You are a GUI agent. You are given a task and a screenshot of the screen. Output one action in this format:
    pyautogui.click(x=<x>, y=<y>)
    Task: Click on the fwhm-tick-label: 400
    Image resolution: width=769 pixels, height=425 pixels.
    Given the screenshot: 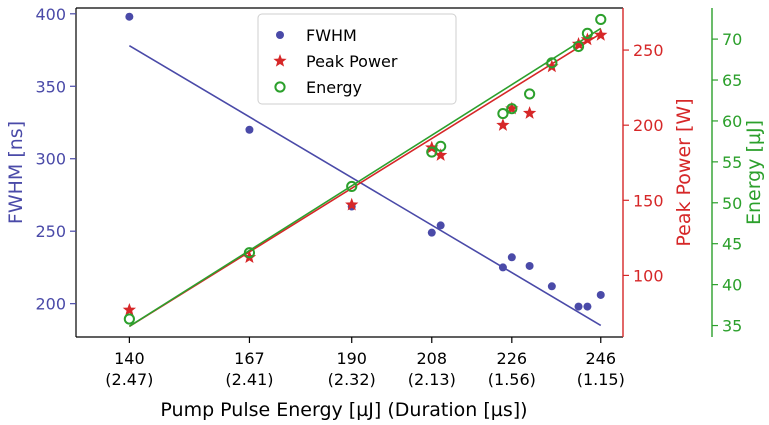 What is the action you would take?
    pyautogui.click(x=50, y=14)
    